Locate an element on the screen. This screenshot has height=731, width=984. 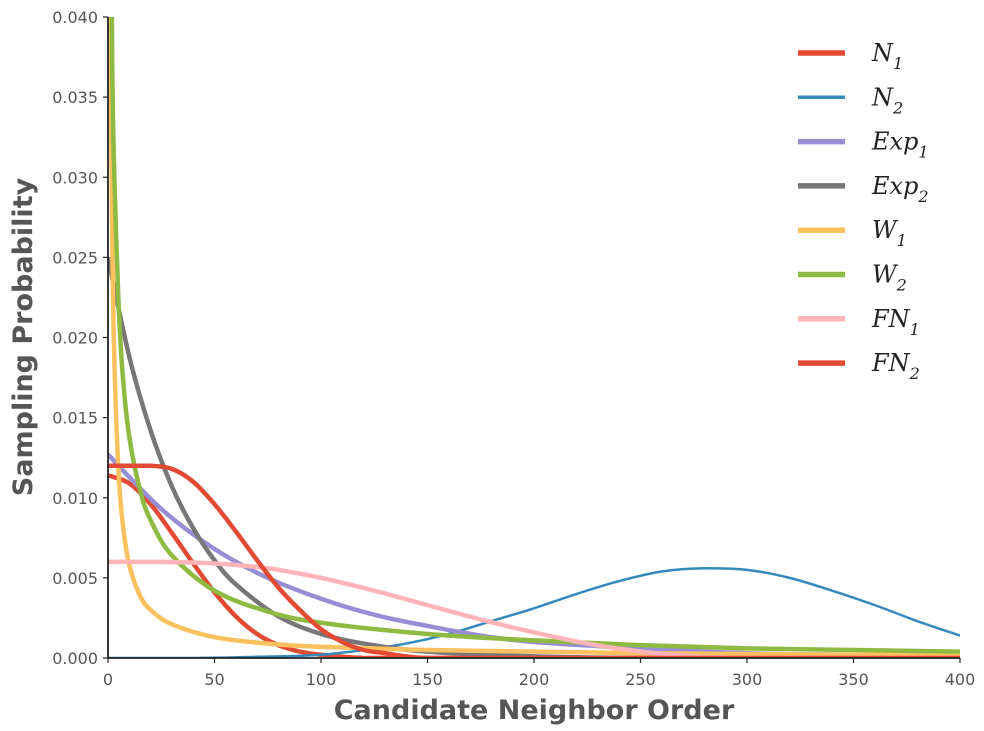
legend-label: N2 is located at coordinates (887, 100).